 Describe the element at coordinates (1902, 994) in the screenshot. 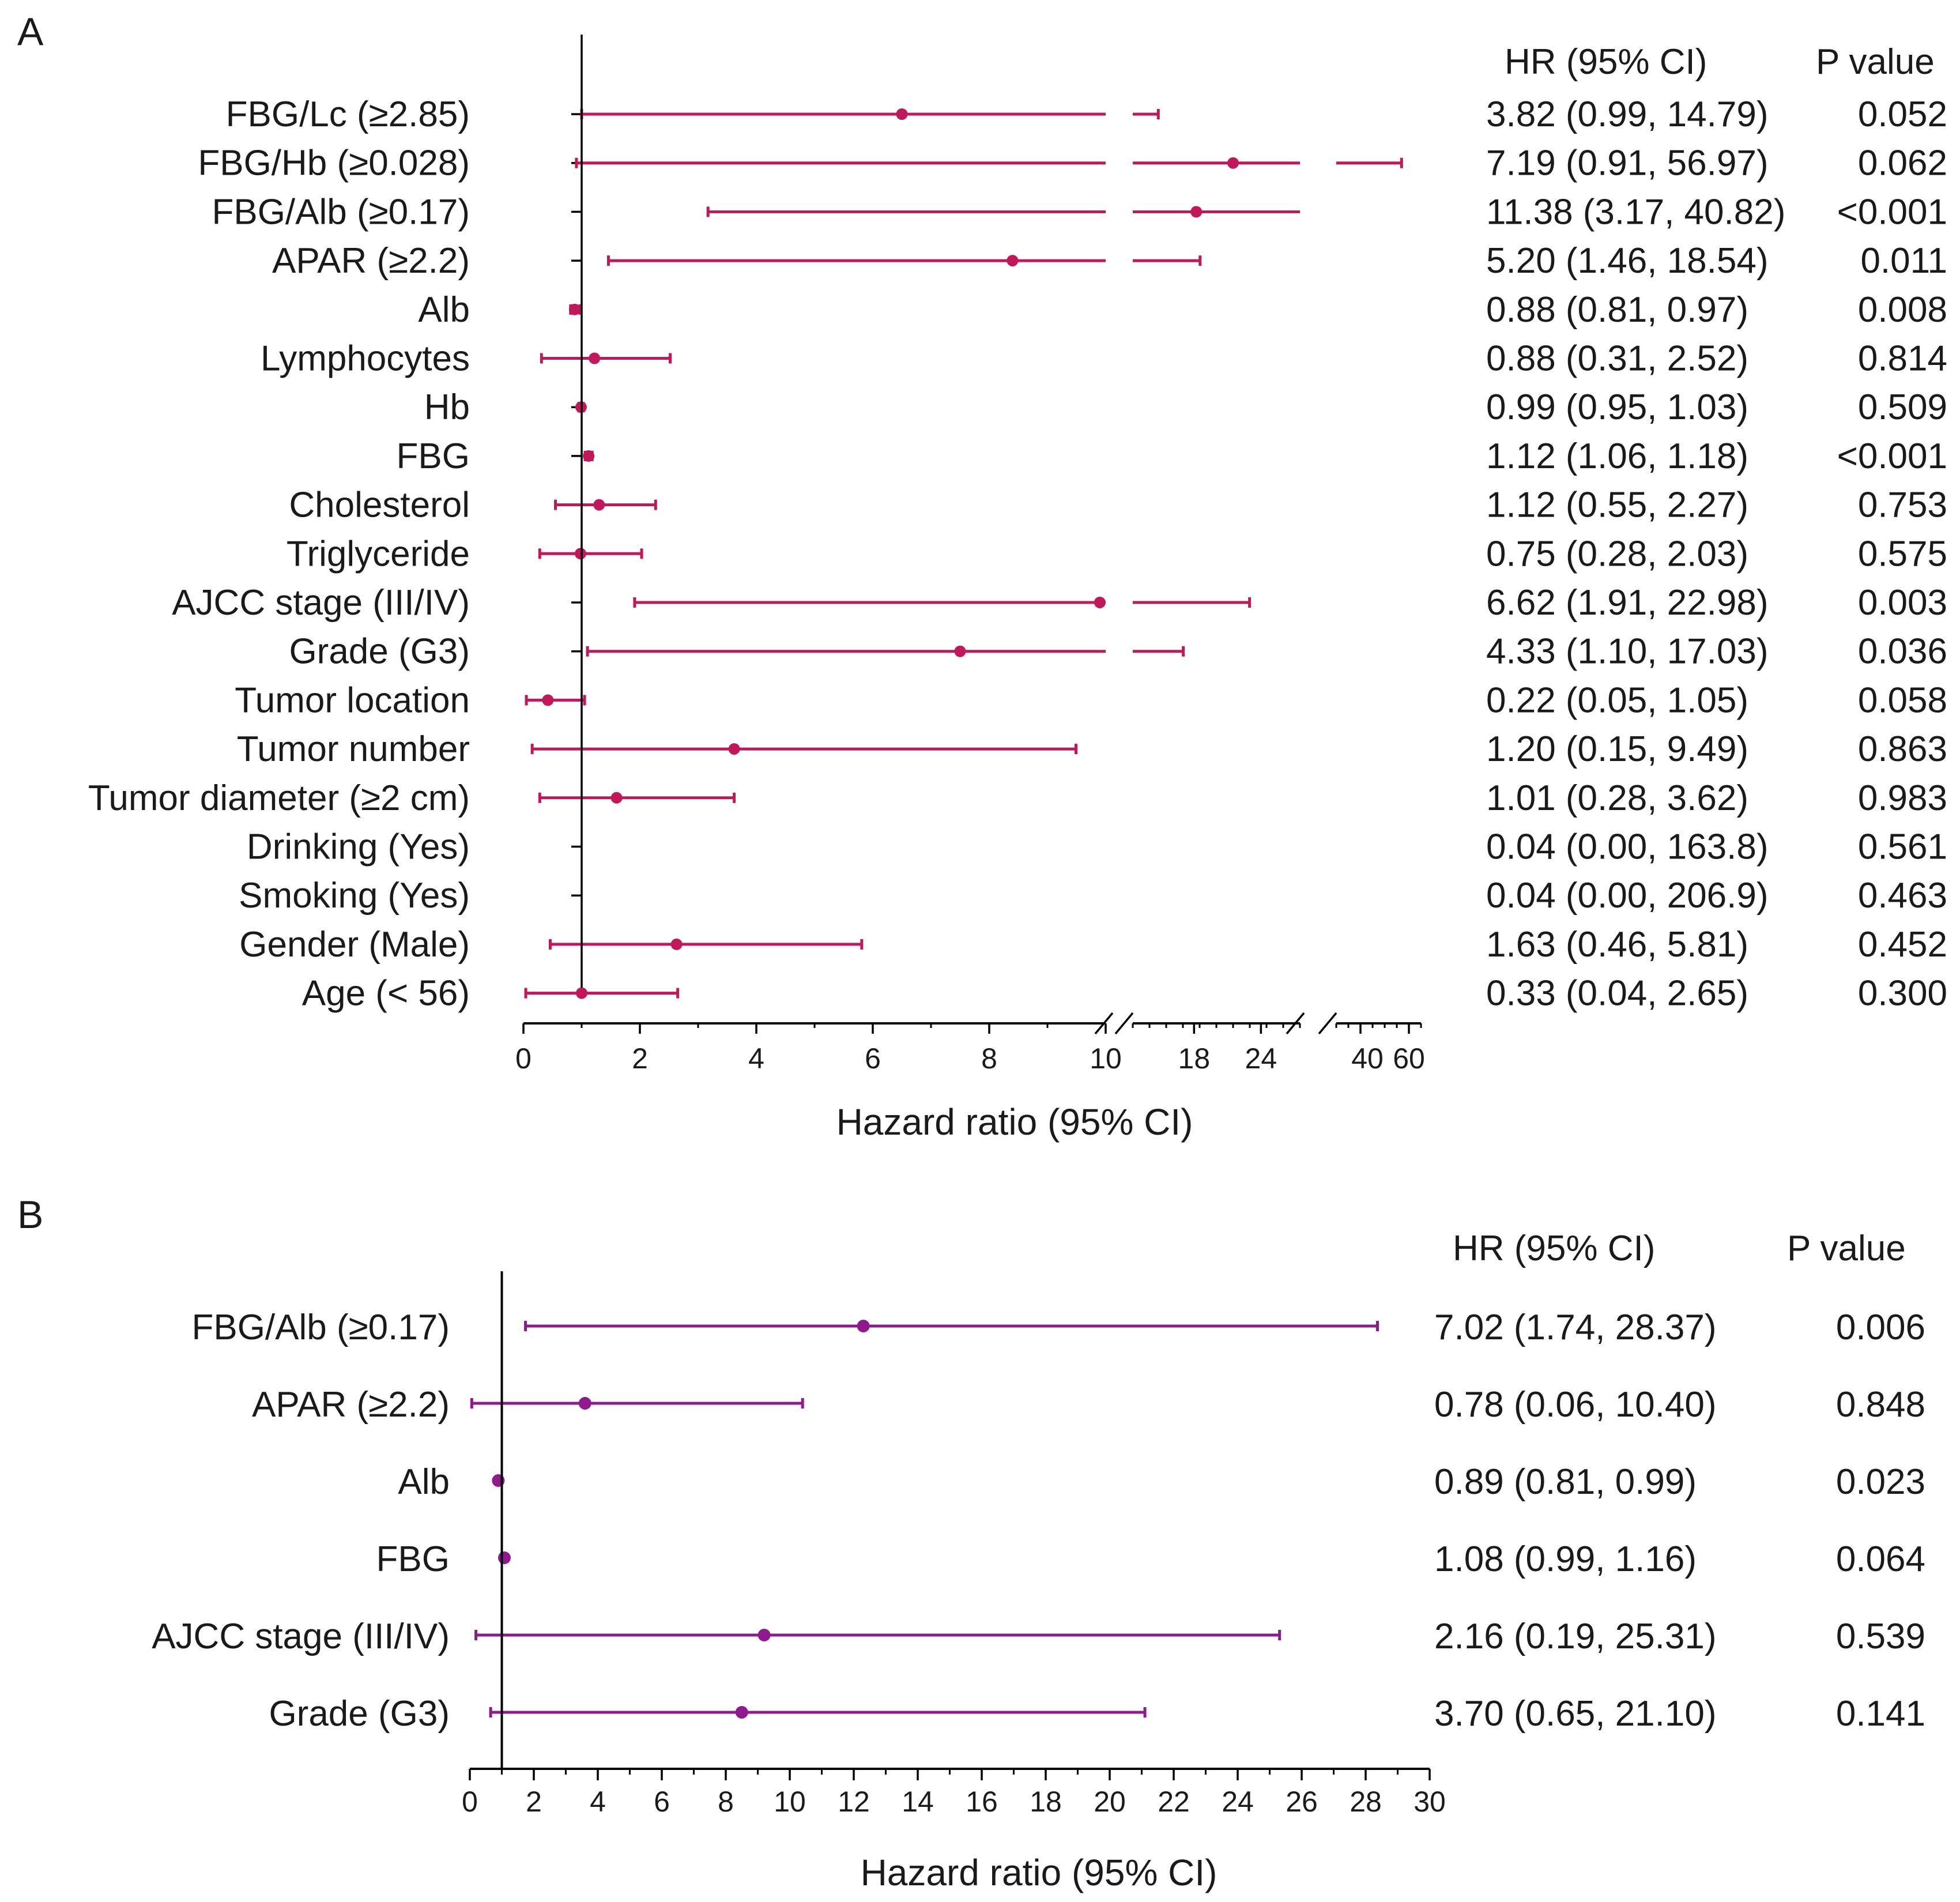

I see `row-p-value: 0.300` at that location.